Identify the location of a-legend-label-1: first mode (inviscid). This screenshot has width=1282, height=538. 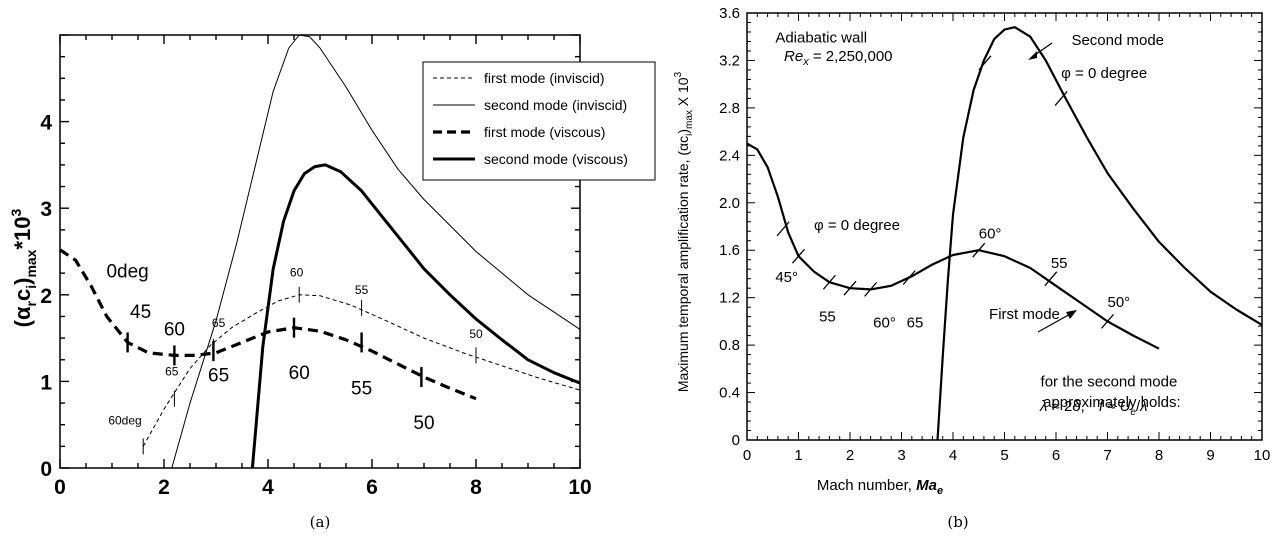
(544, 78).